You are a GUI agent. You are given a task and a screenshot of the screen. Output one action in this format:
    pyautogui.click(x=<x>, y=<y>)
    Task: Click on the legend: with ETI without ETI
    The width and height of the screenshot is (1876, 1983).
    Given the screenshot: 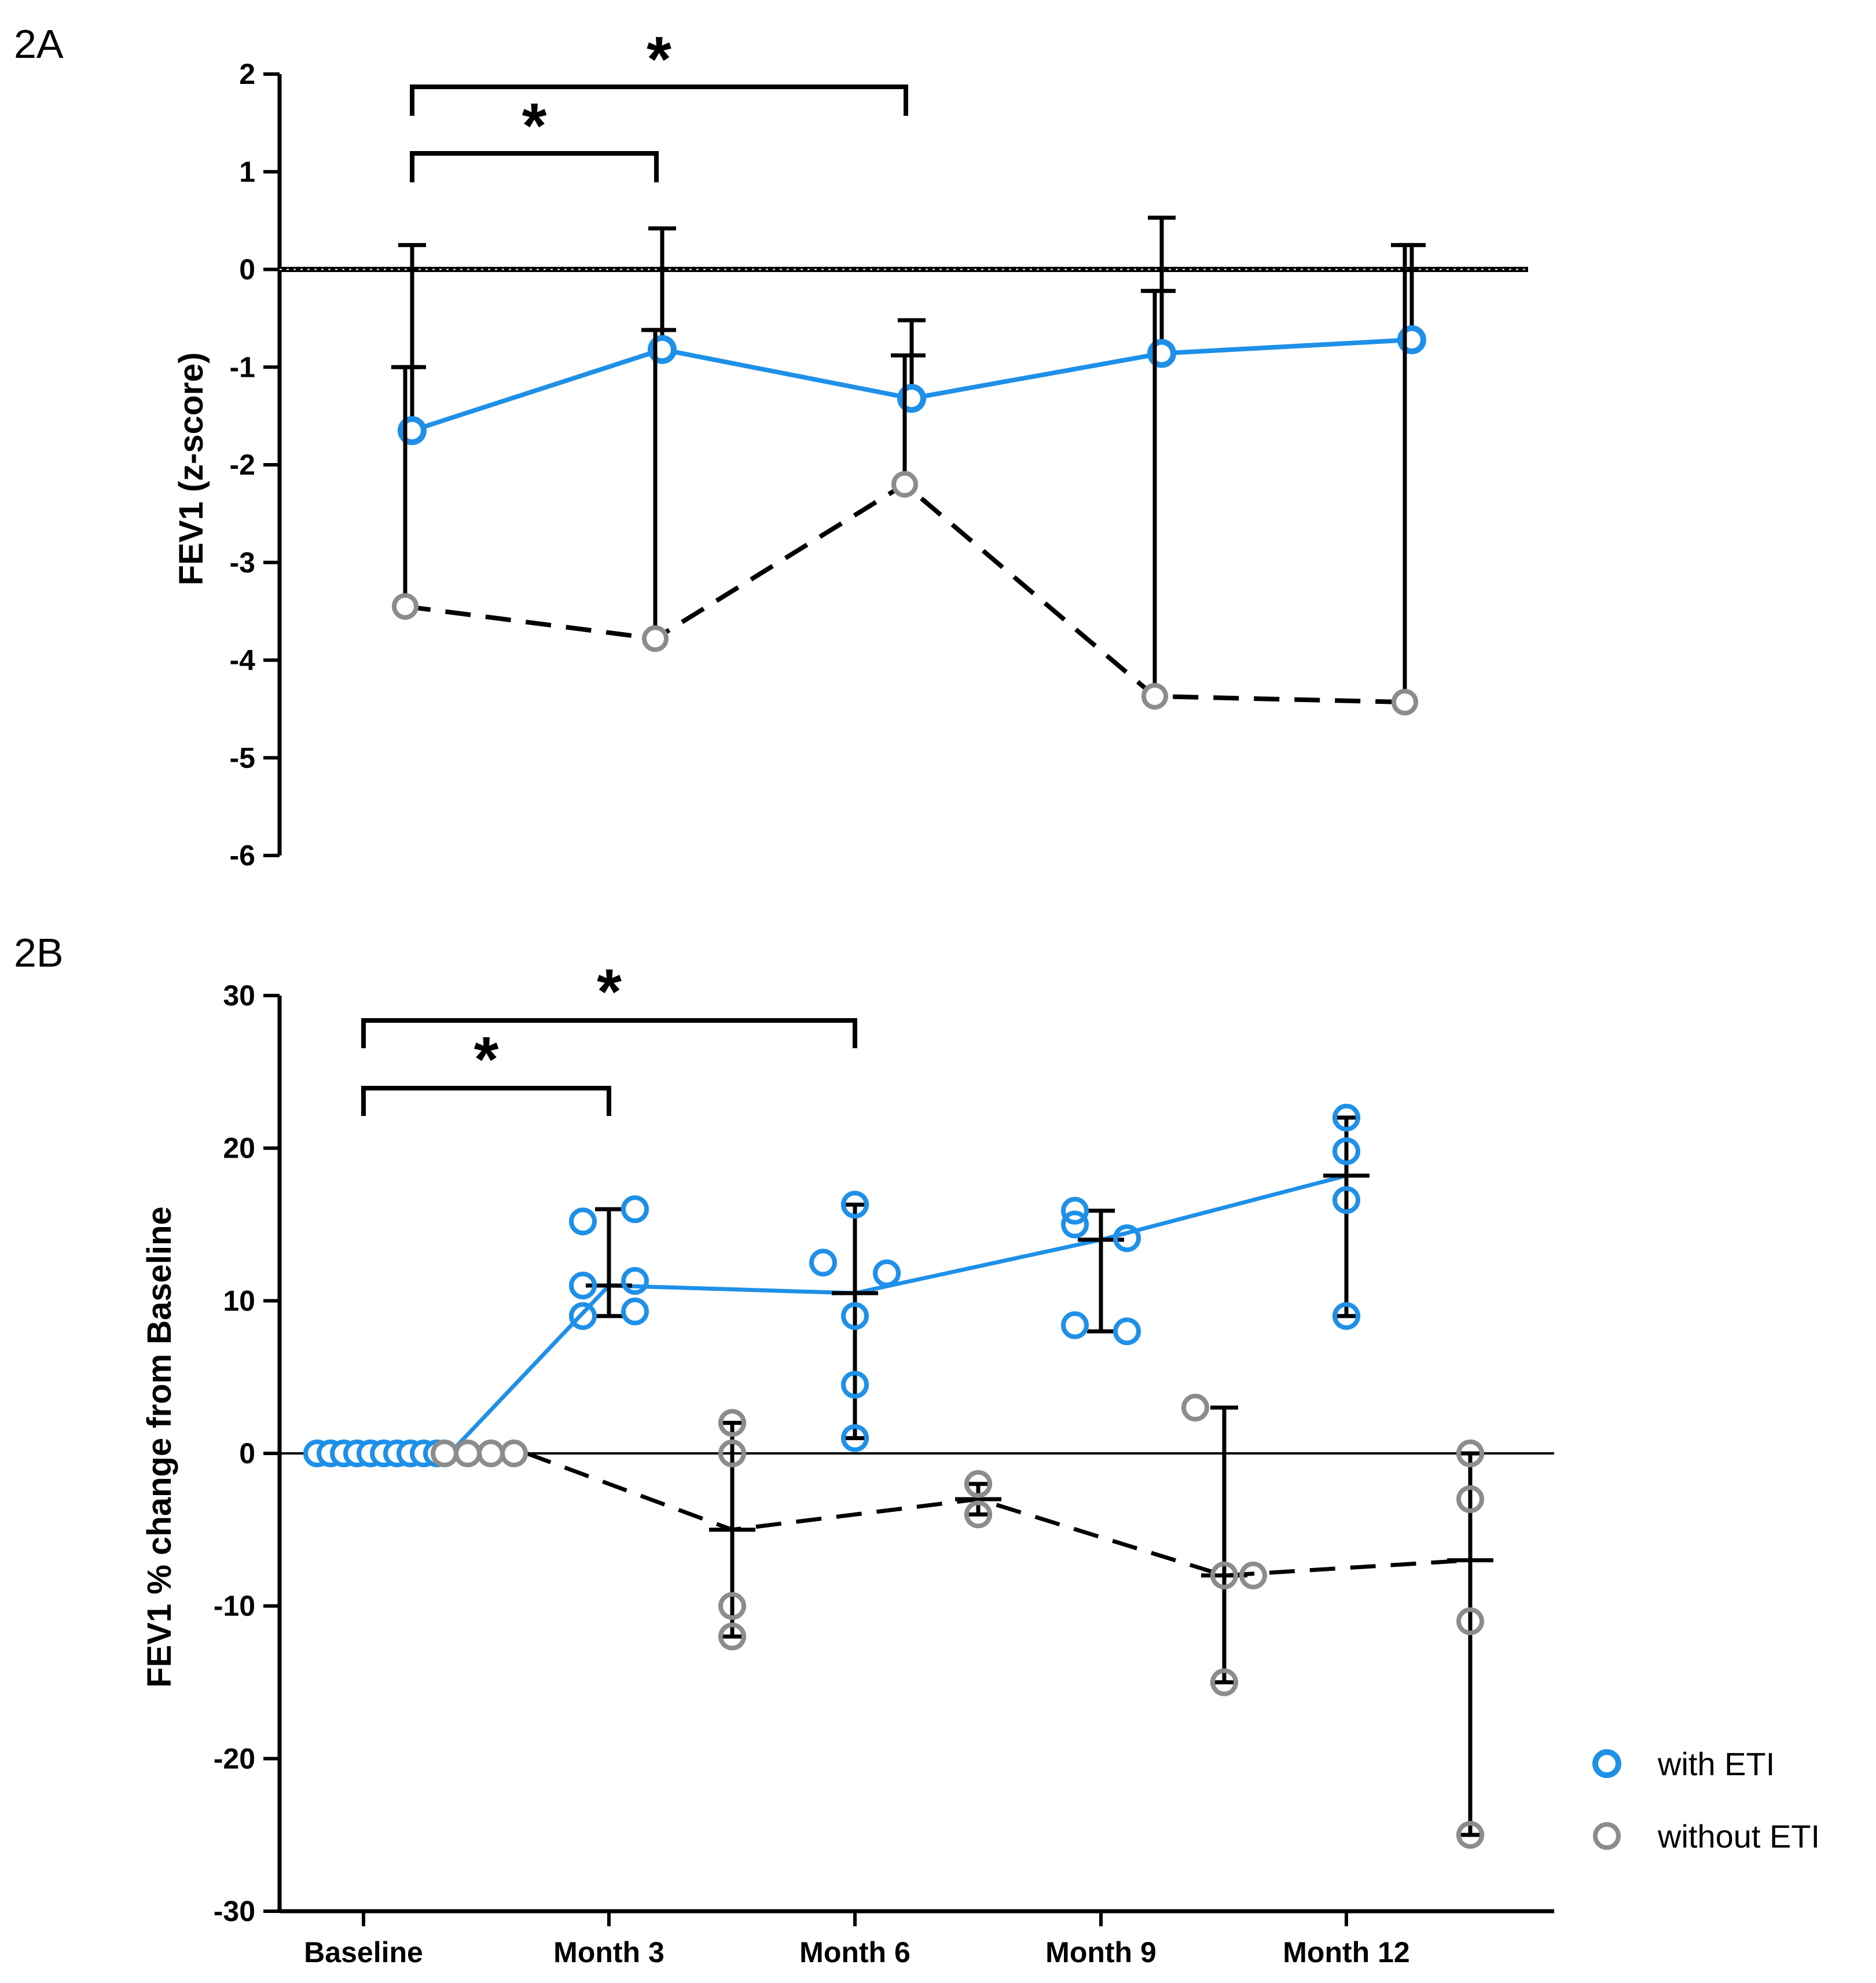 What is the action you would take?
    pyautogui.click(x=1706, y=1800)
    